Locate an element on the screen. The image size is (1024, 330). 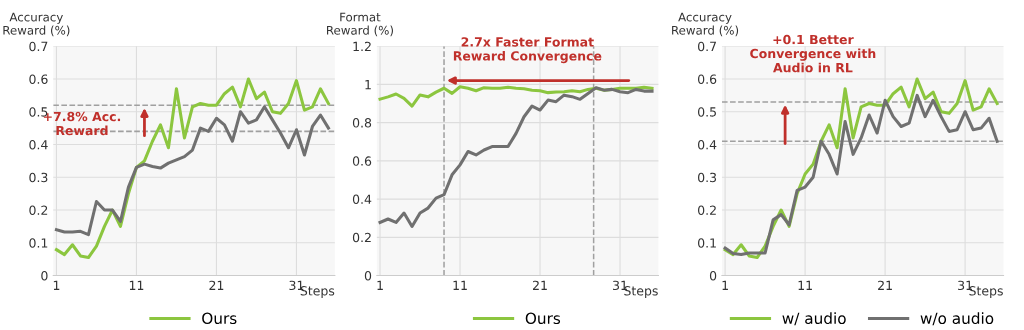
y-tick-label: 0.5 is located at coordinates (707, 112).